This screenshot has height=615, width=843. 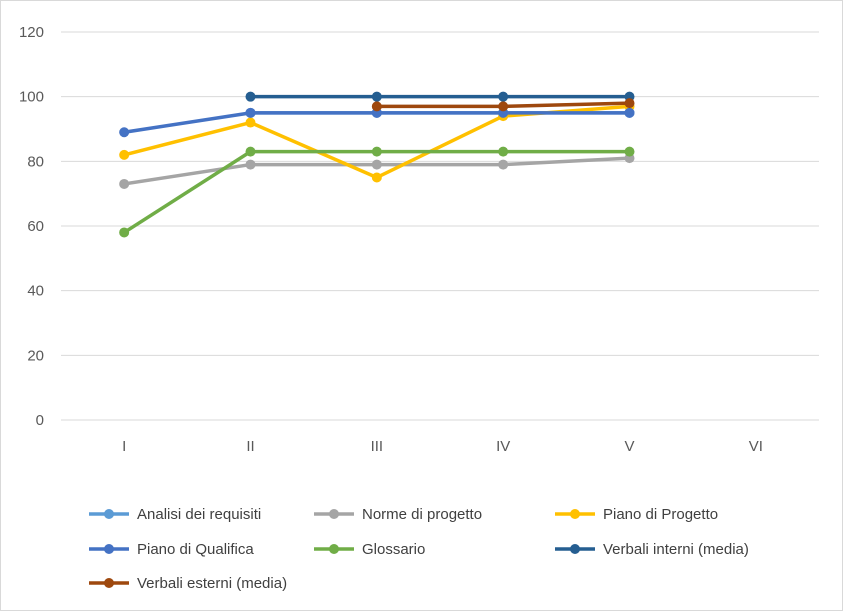 What do you see at coordinates (35, 291) in the screenshot?
I see `y-tick-label: 40` at bounding box center [35, 291].